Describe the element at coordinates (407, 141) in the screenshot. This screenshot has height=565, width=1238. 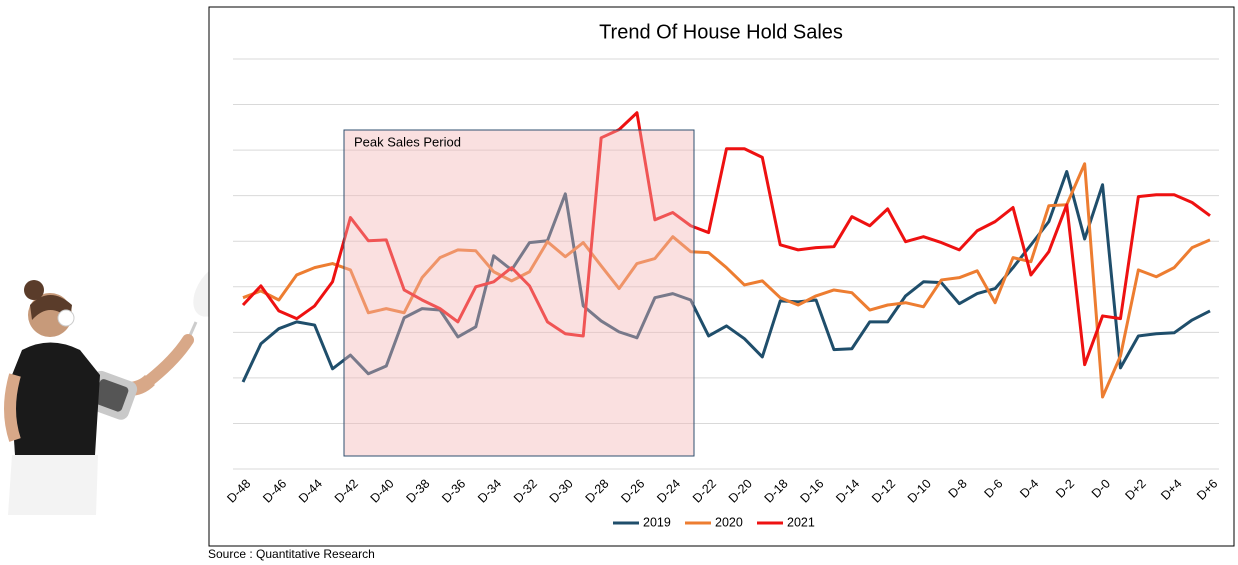
I see `annotation: Peak Sales Period` at that location.